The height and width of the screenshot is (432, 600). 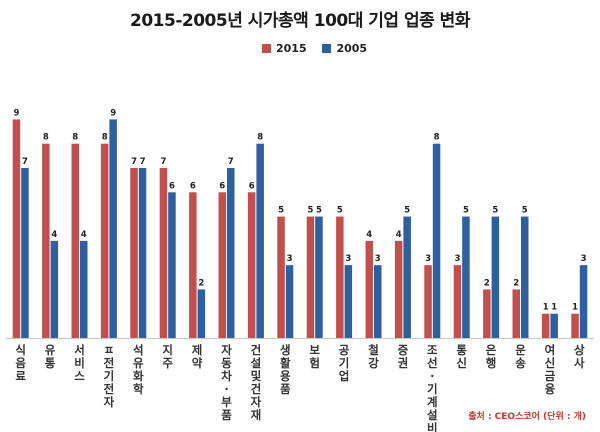 I want to click on bar-2015-철강, so click(x=369, y=289).